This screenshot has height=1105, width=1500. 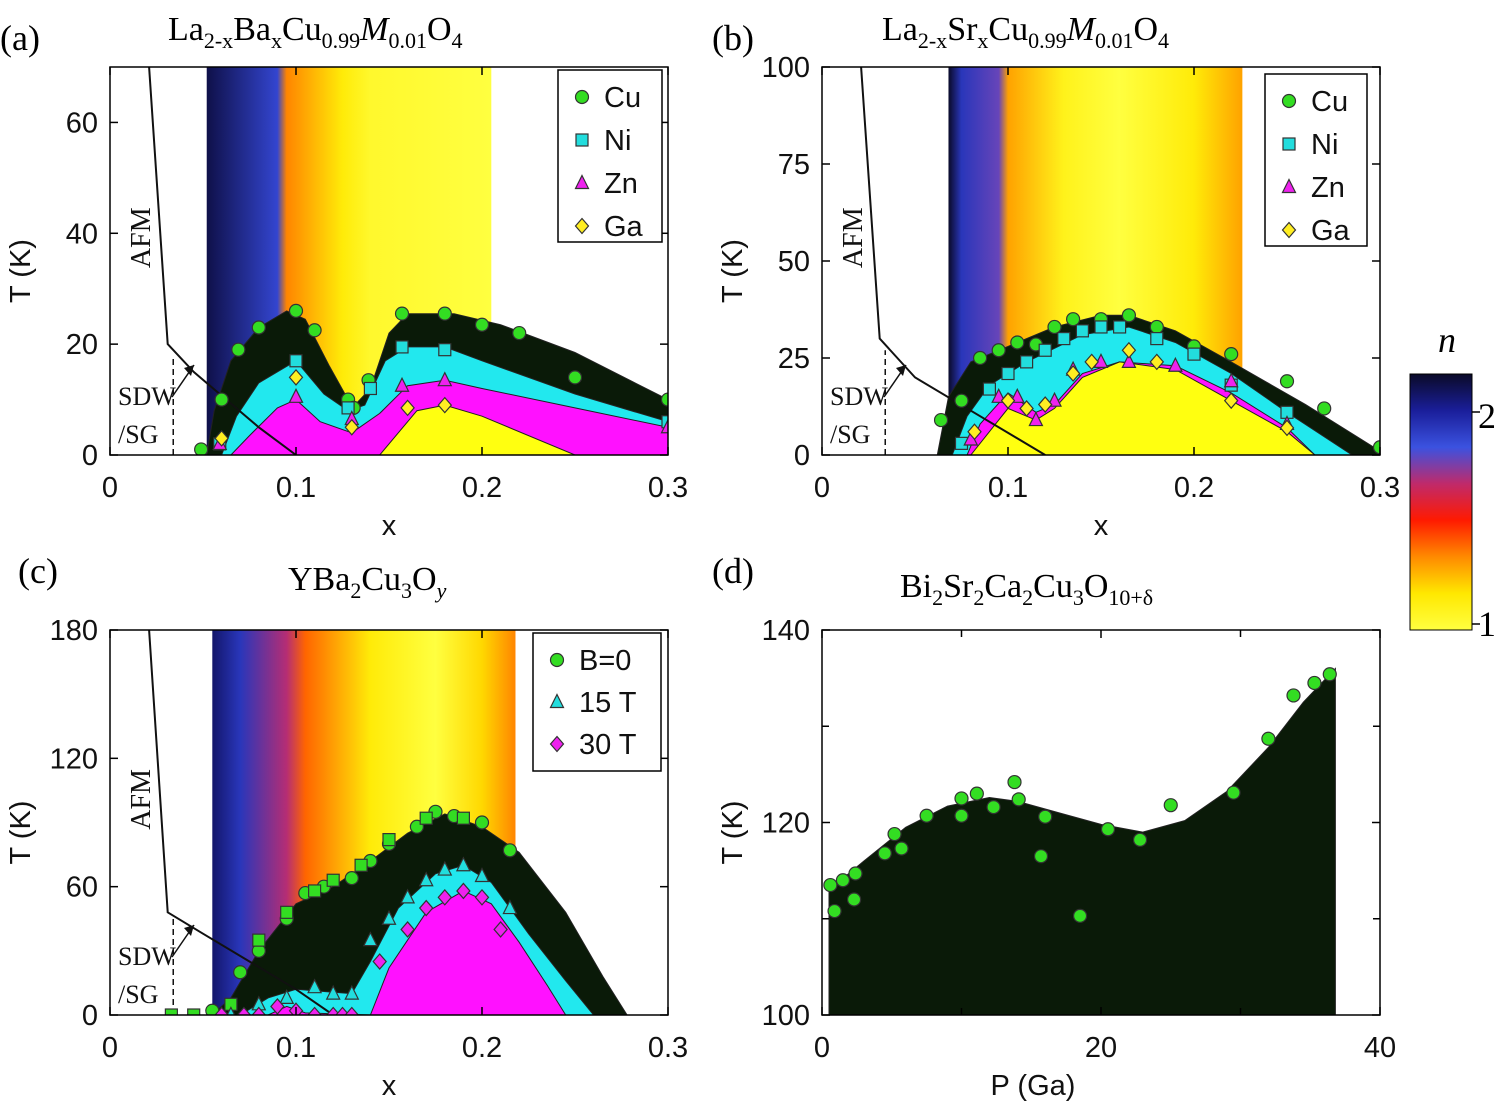 I want to click on panel-d-label: (d), so click(x=733, y=571).